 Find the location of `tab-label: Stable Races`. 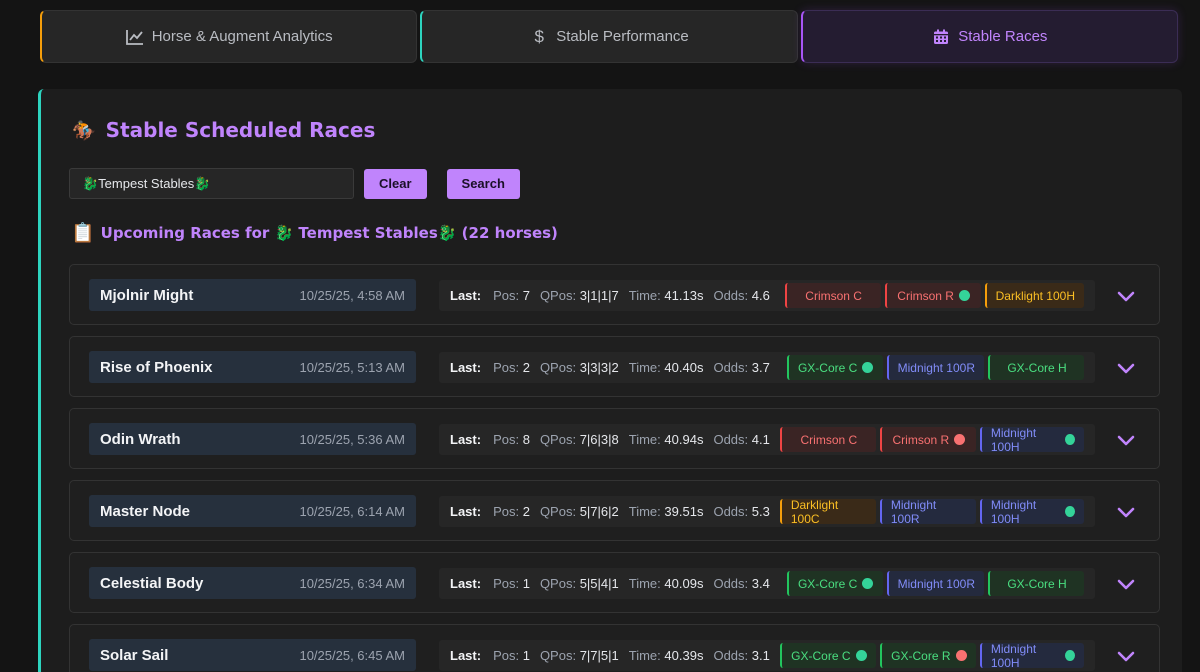

tab-label: Stable Races is located at coordinates (1003, 36).